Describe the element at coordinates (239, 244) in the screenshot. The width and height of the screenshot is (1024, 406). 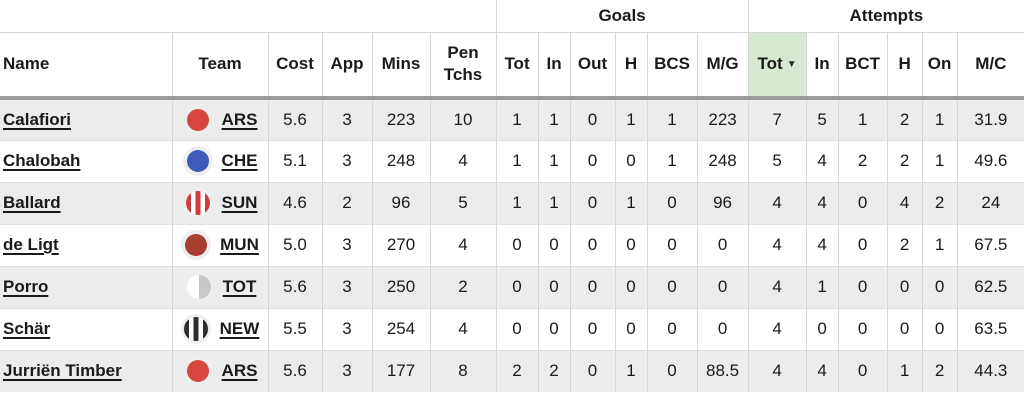
I see `team-code-link: MUN` at that location.